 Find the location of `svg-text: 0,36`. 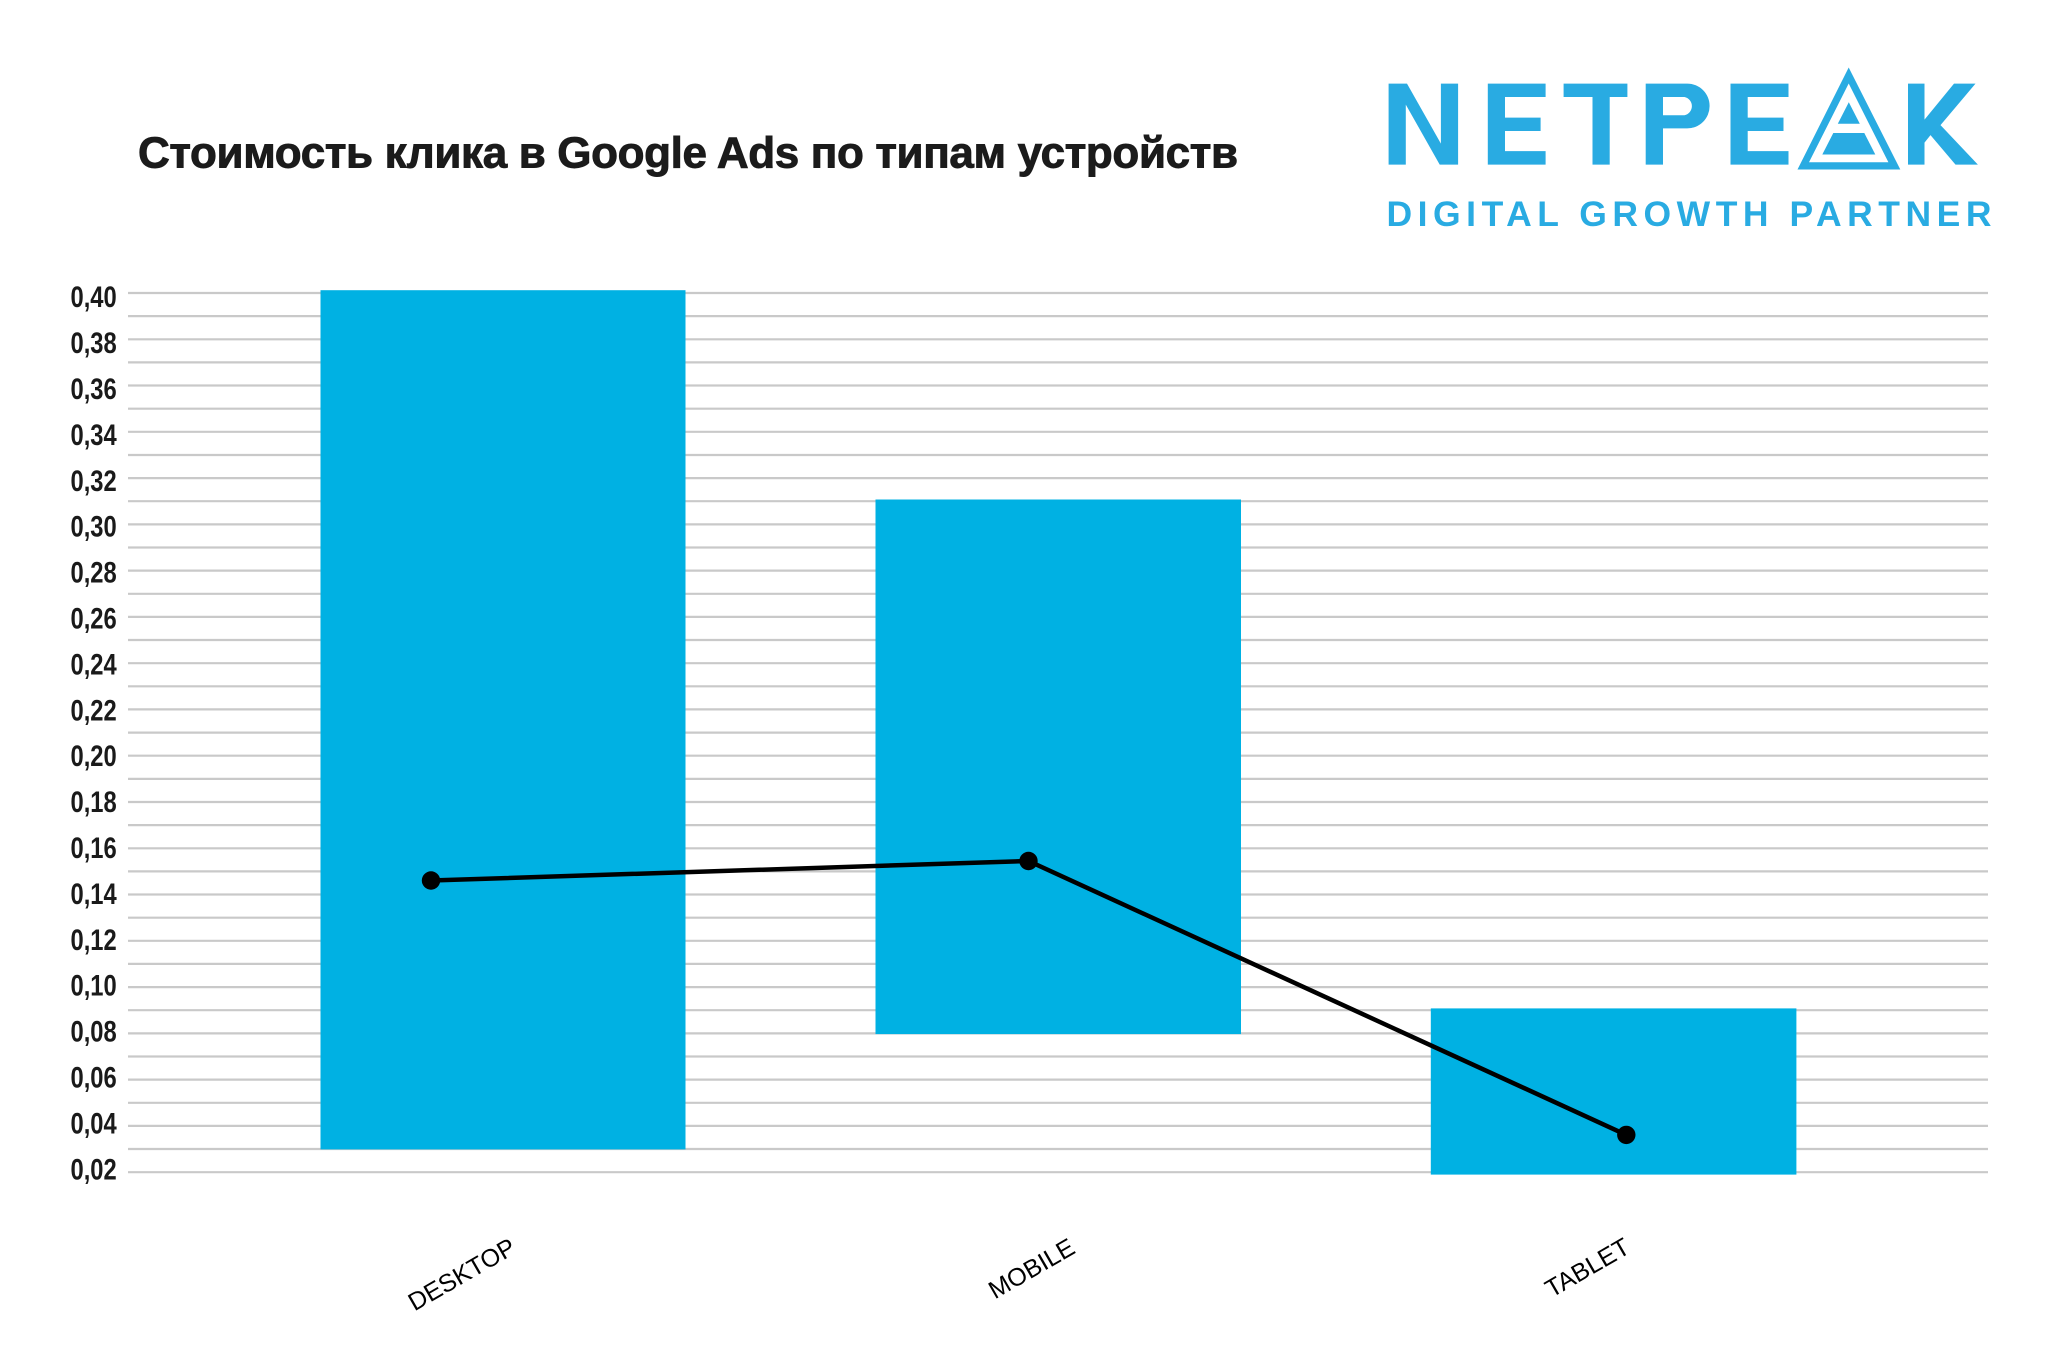

svg-text: 0,36 is located at coordinates (94, 389).